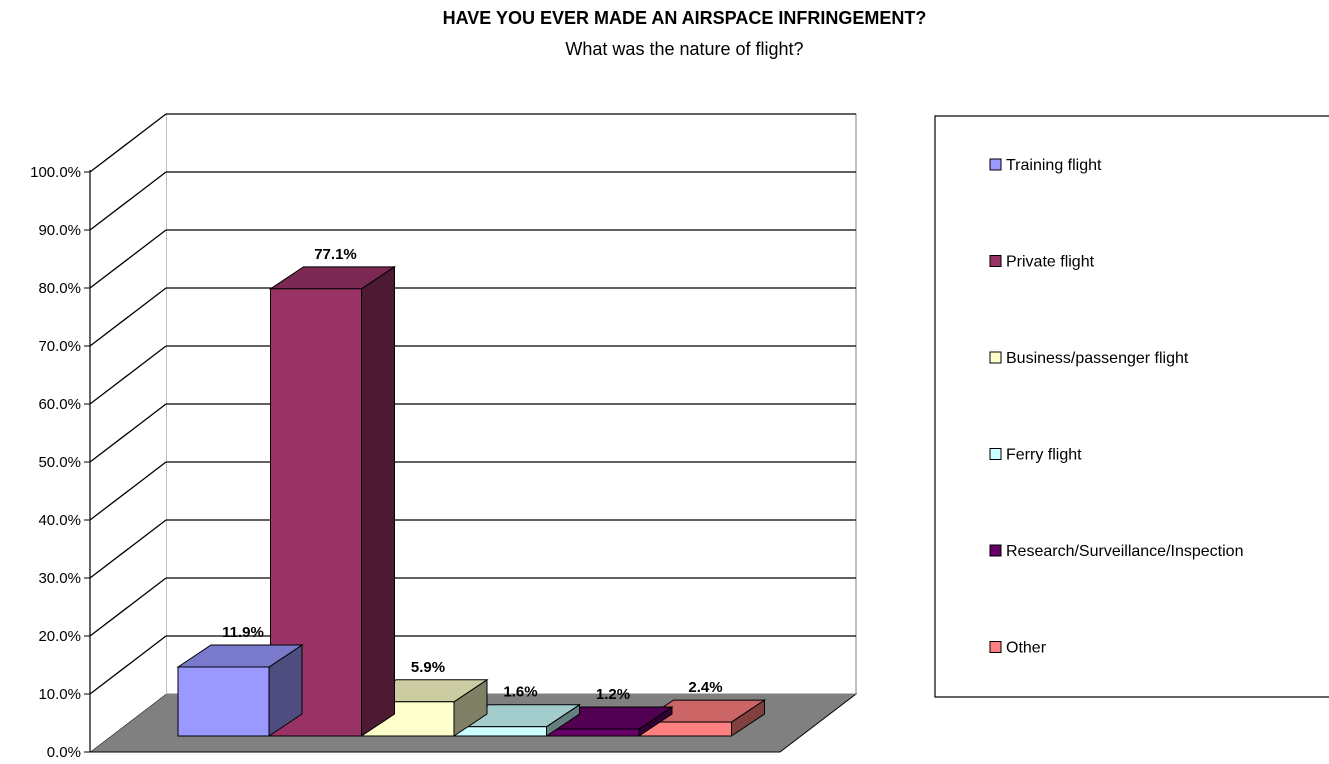 This screenshot has height=764, width=1329. Describe the element at coordinates (59, 346) in the screenshot. I see `tick-label: 70.0%` at that location.